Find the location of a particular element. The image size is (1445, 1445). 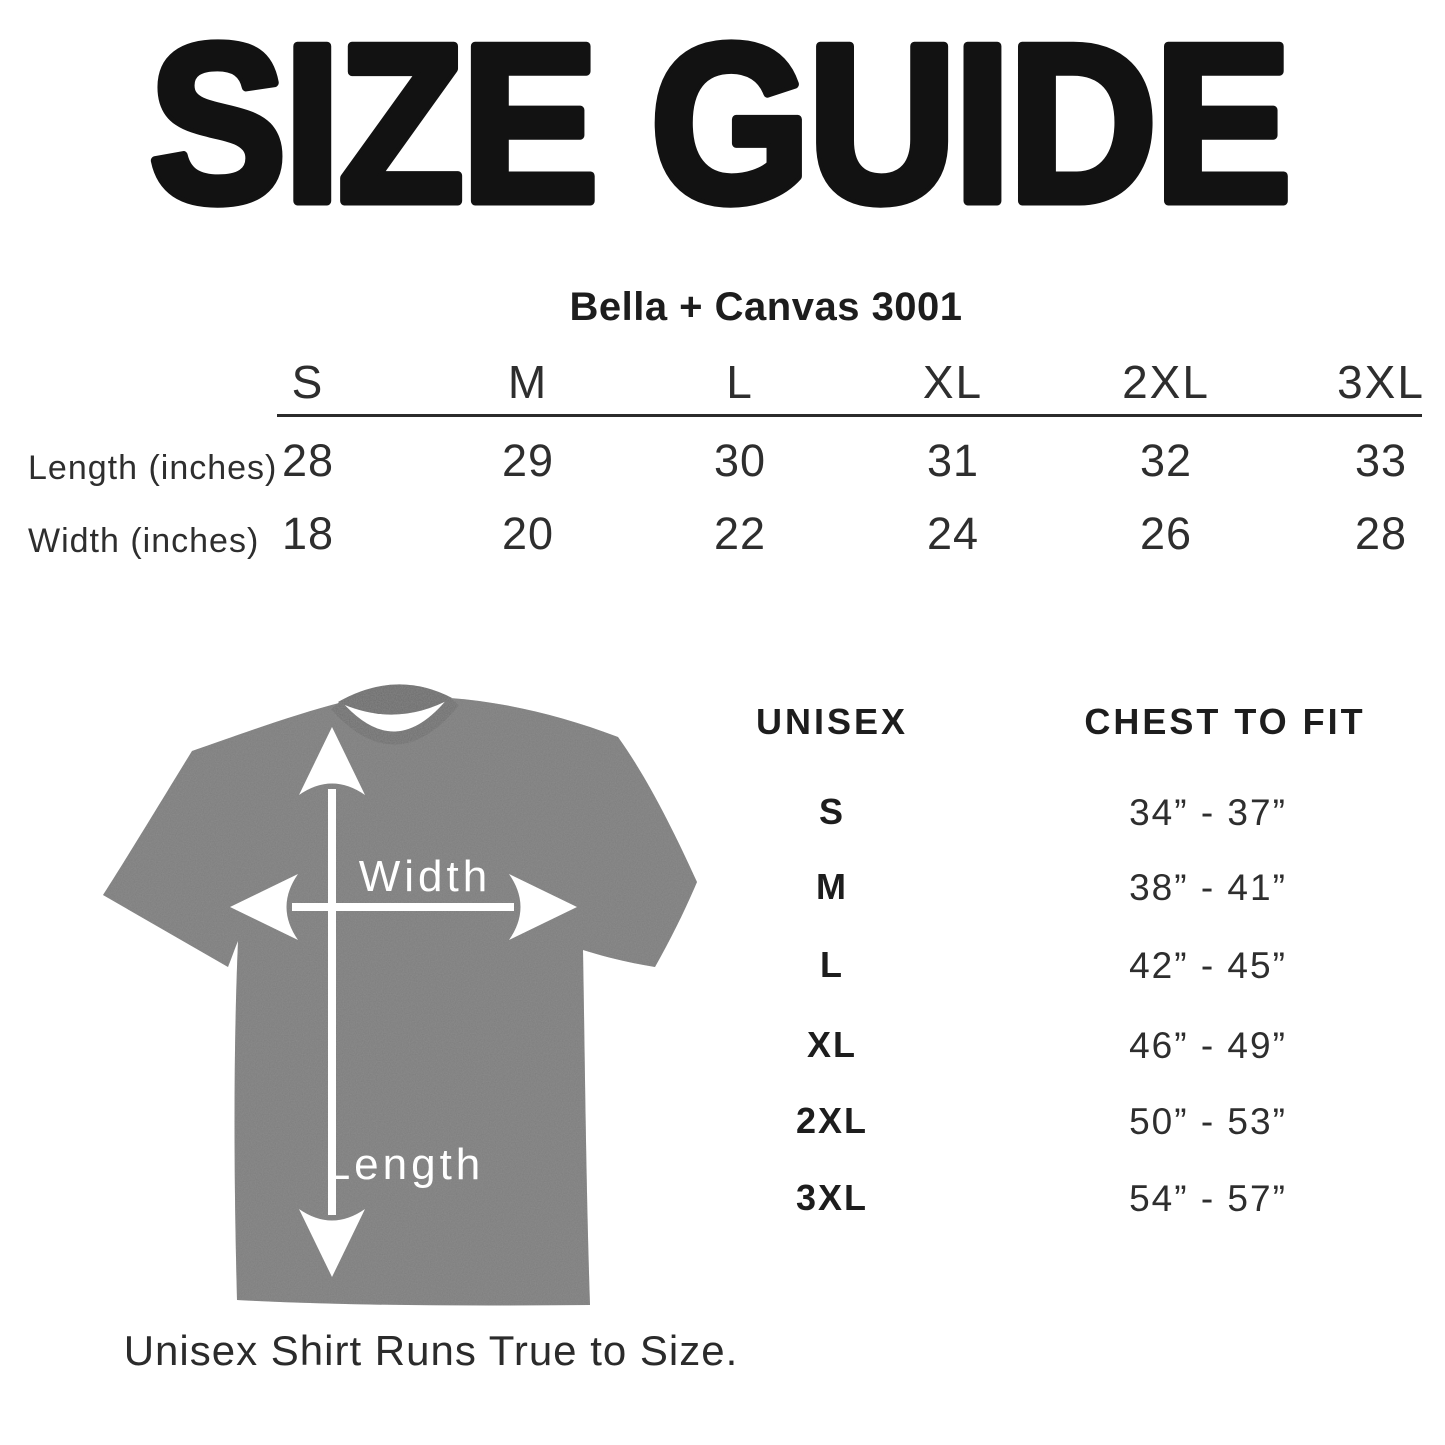

width-value-m: 20 is located at coordinates (528, 533).